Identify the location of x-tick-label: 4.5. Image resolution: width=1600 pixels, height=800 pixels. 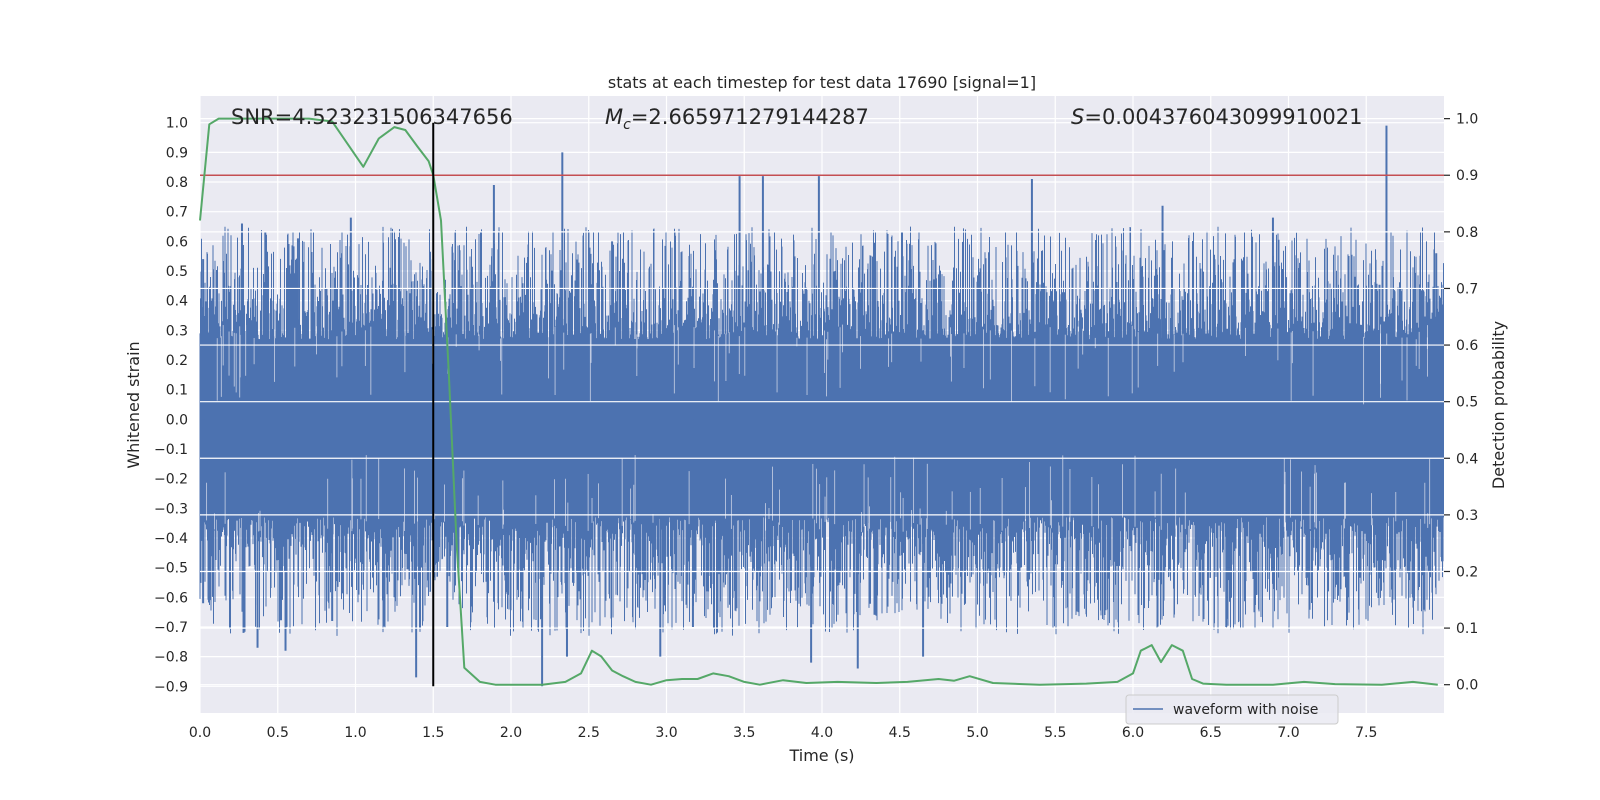
(900, 733).